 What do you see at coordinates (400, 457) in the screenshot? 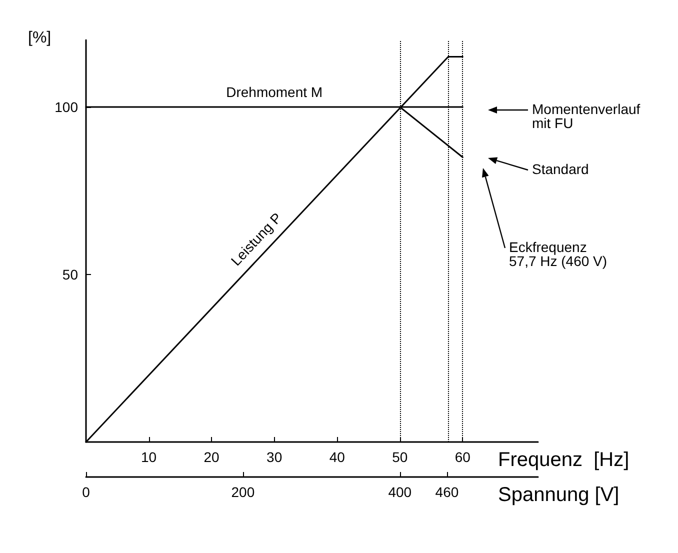
I see `x-tick-label: 50` at bounding box center [400, 457].